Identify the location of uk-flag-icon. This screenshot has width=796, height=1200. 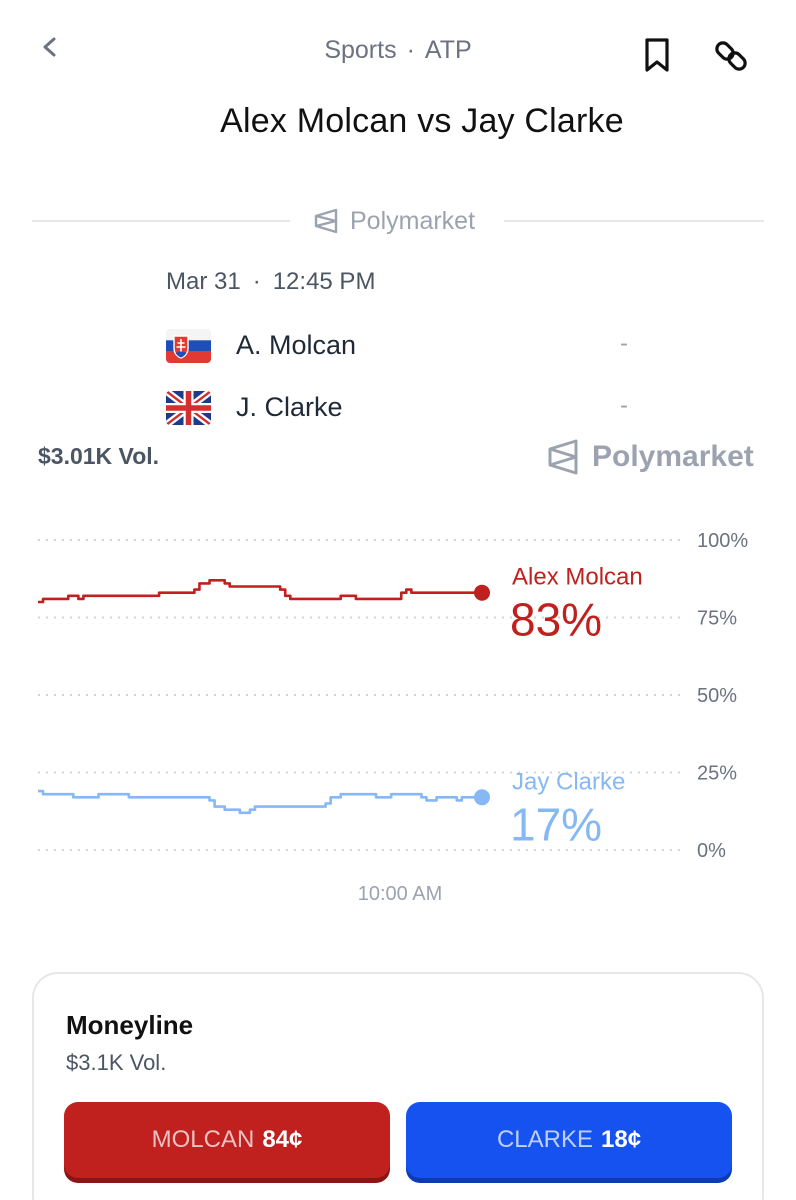
(188, 408).